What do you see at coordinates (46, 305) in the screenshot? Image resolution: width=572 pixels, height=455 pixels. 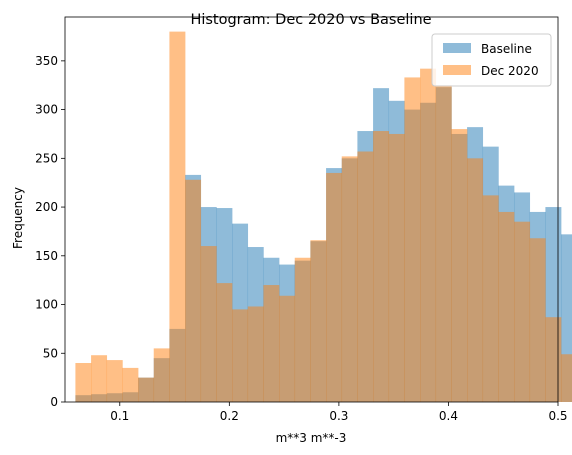 I see `y-tick-label: 100` at bounding box center [46, 305].